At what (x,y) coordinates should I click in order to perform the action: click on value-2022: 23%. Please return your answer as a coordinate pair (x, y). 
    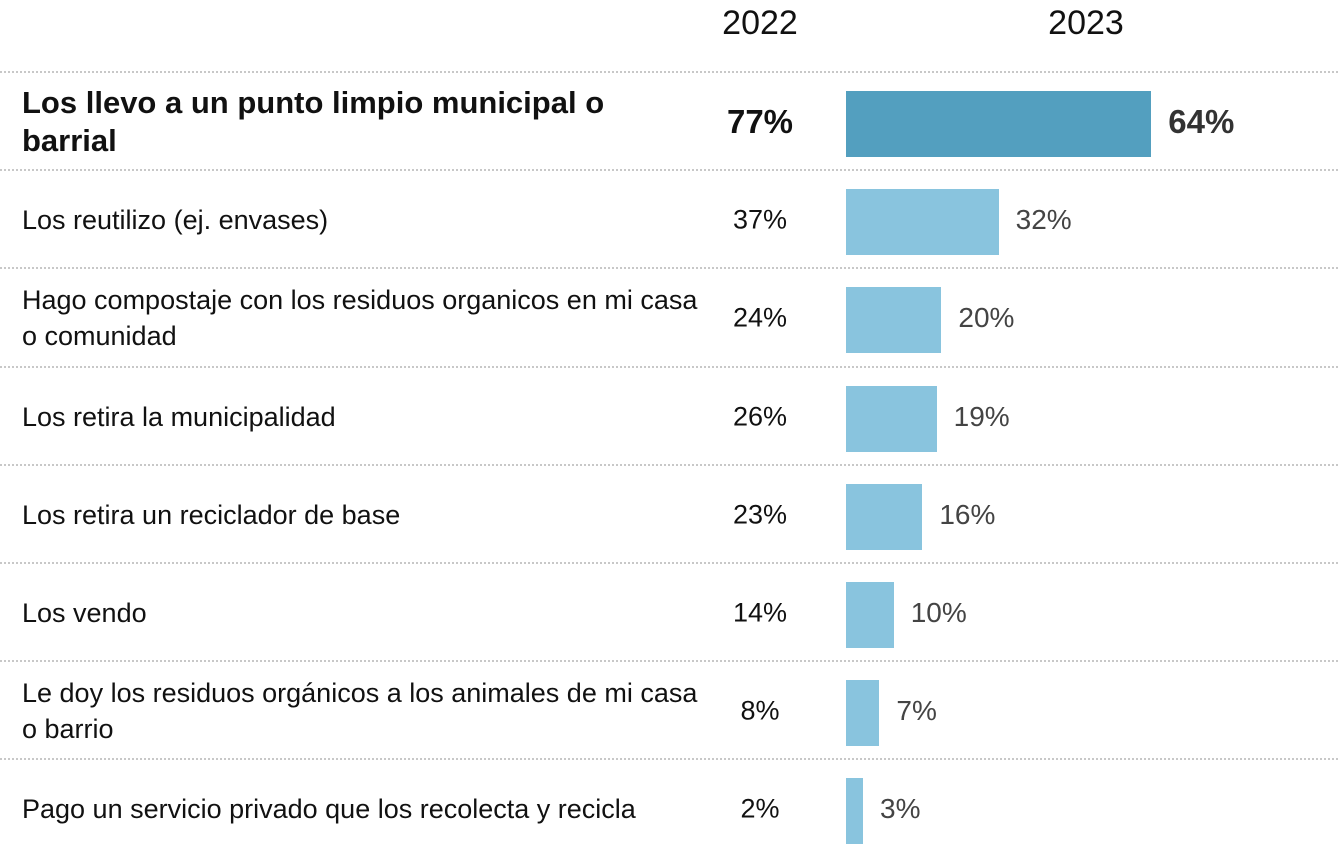
    Looking at the image, I should click on (760, 514).